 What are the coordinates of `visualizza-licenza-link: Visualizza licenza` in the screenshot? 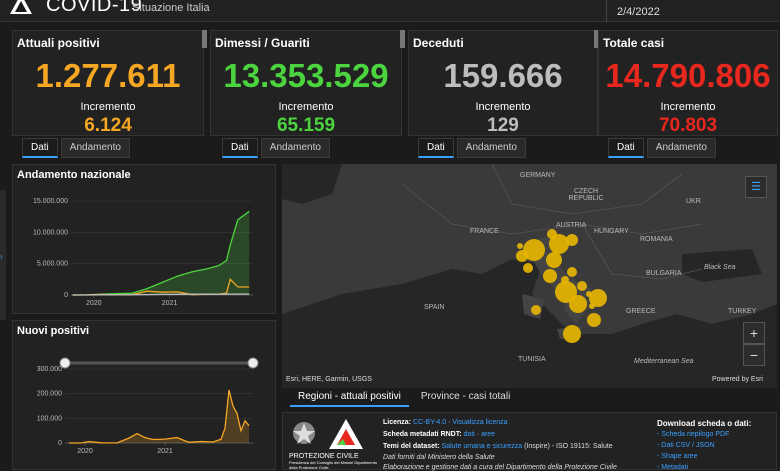 It's located at (480, 422).